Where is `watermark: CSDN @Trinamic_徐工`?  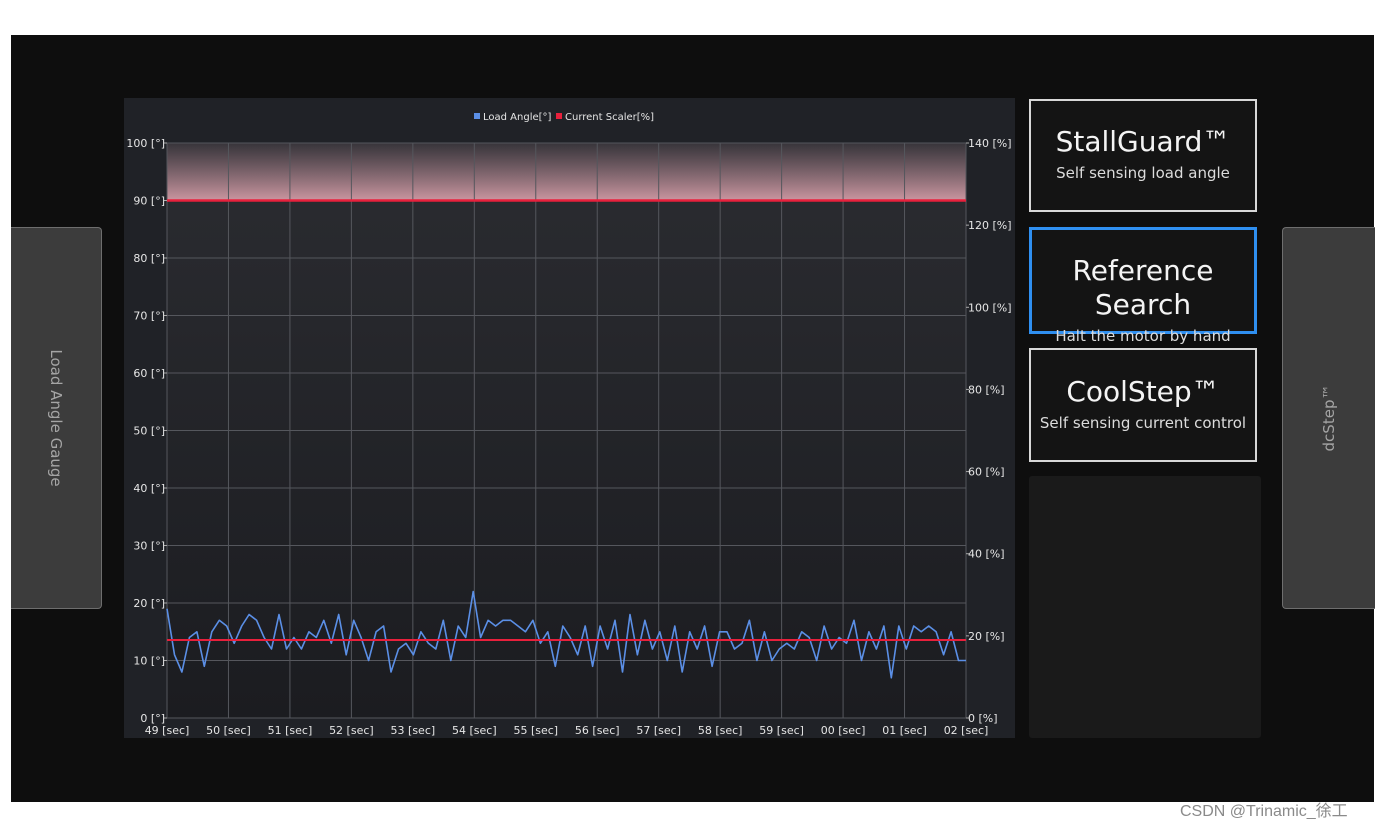 watermark: CSDN @Trinamic_徐工 is located at coordinates (1264, 811).